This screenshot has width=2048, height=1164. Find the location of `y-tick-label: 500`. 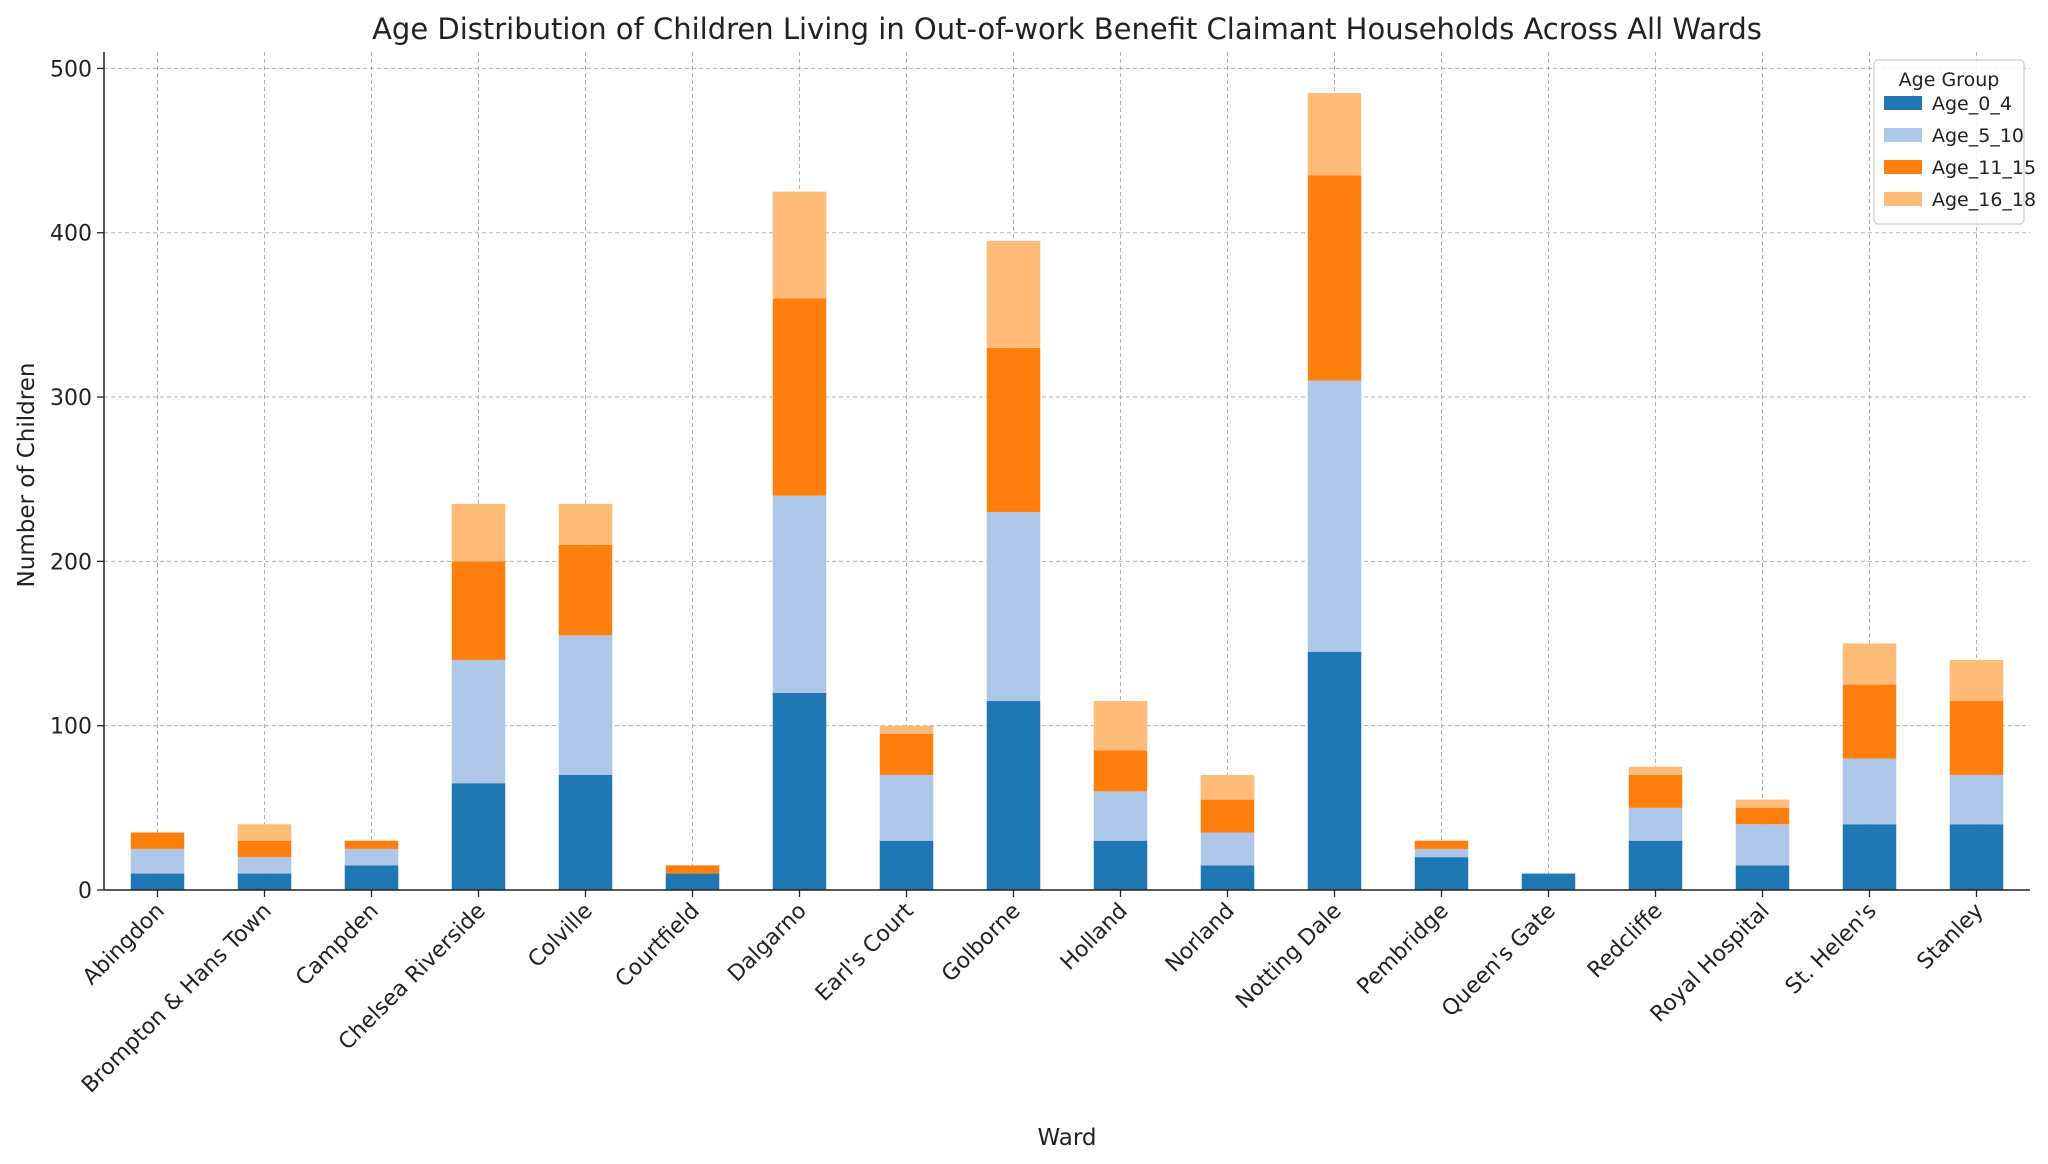

y-tick-label: 500 is located at coordinates (71, 69).